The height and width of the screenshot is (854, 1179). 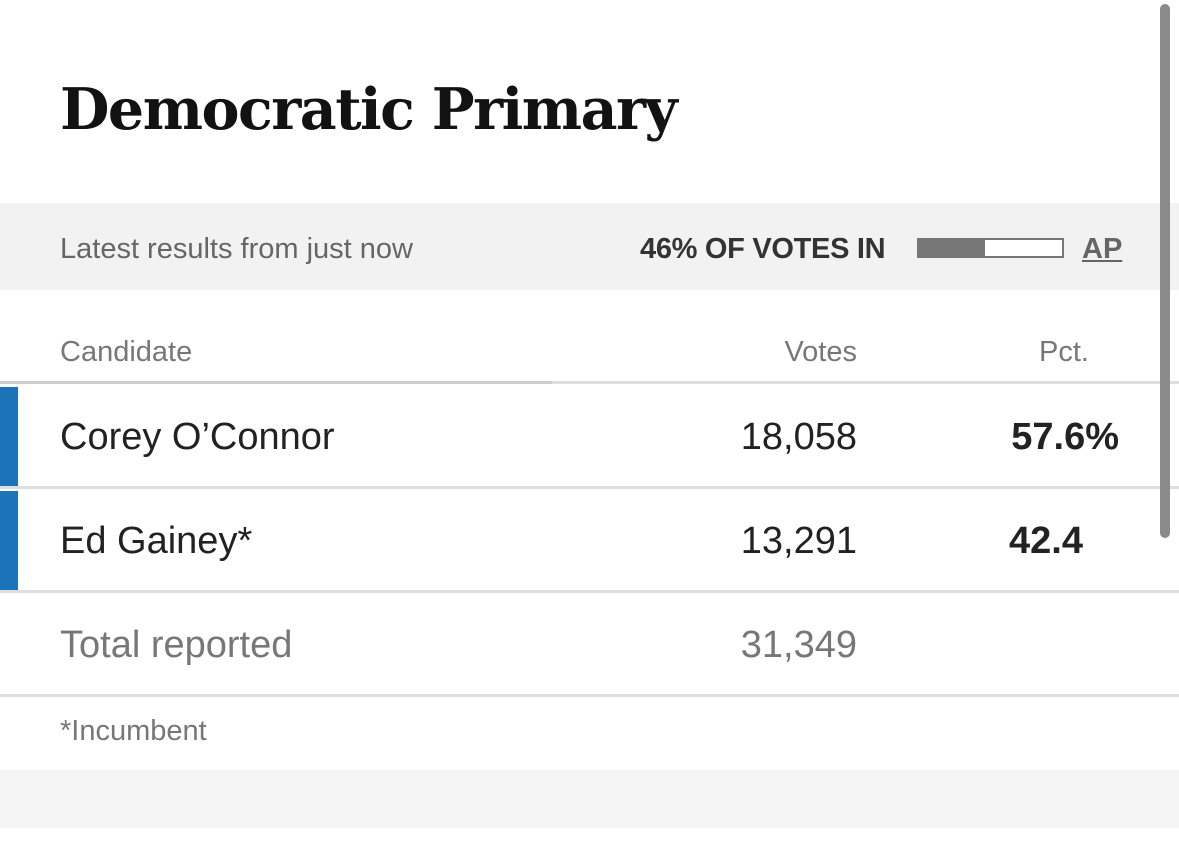 I want to click on candidate-name: Corey O’Connor, so click(x=197, y=437).